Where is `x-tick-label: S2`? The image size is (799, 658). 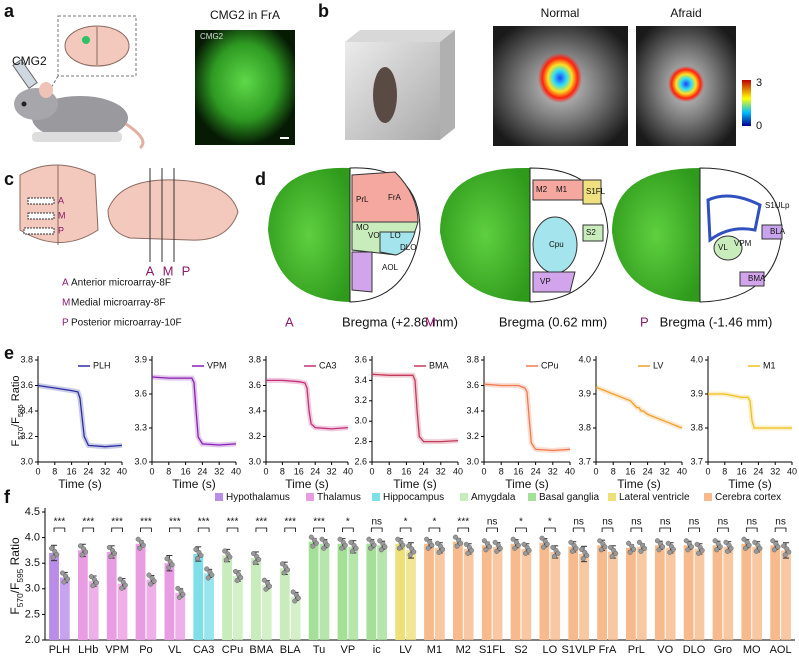 x-tick-label: S2 is located at coordinates (520, 650).